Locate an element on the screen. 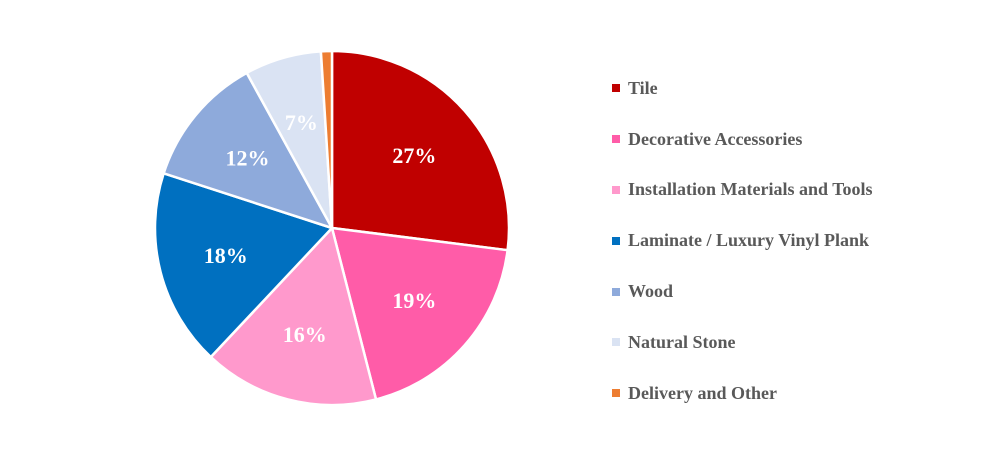  pie-slice-laminate-luxury-vinyl-plank is located at coordinates (243, 265).